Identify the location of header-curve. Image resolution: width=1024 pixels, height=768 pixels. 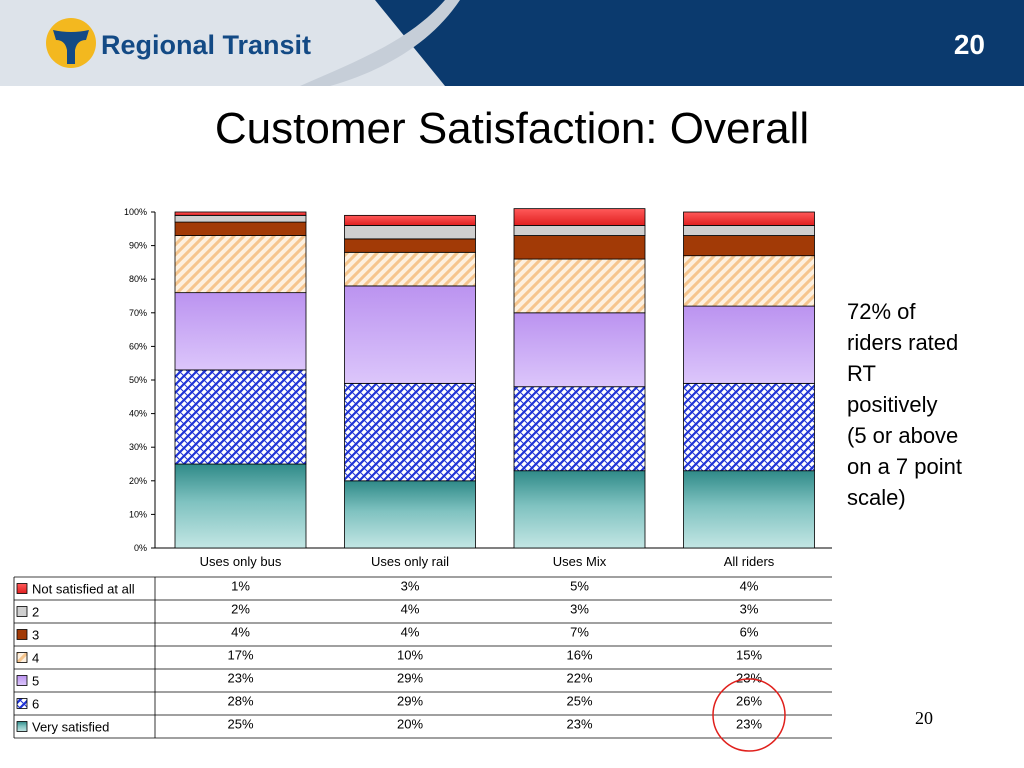
(380, 43).